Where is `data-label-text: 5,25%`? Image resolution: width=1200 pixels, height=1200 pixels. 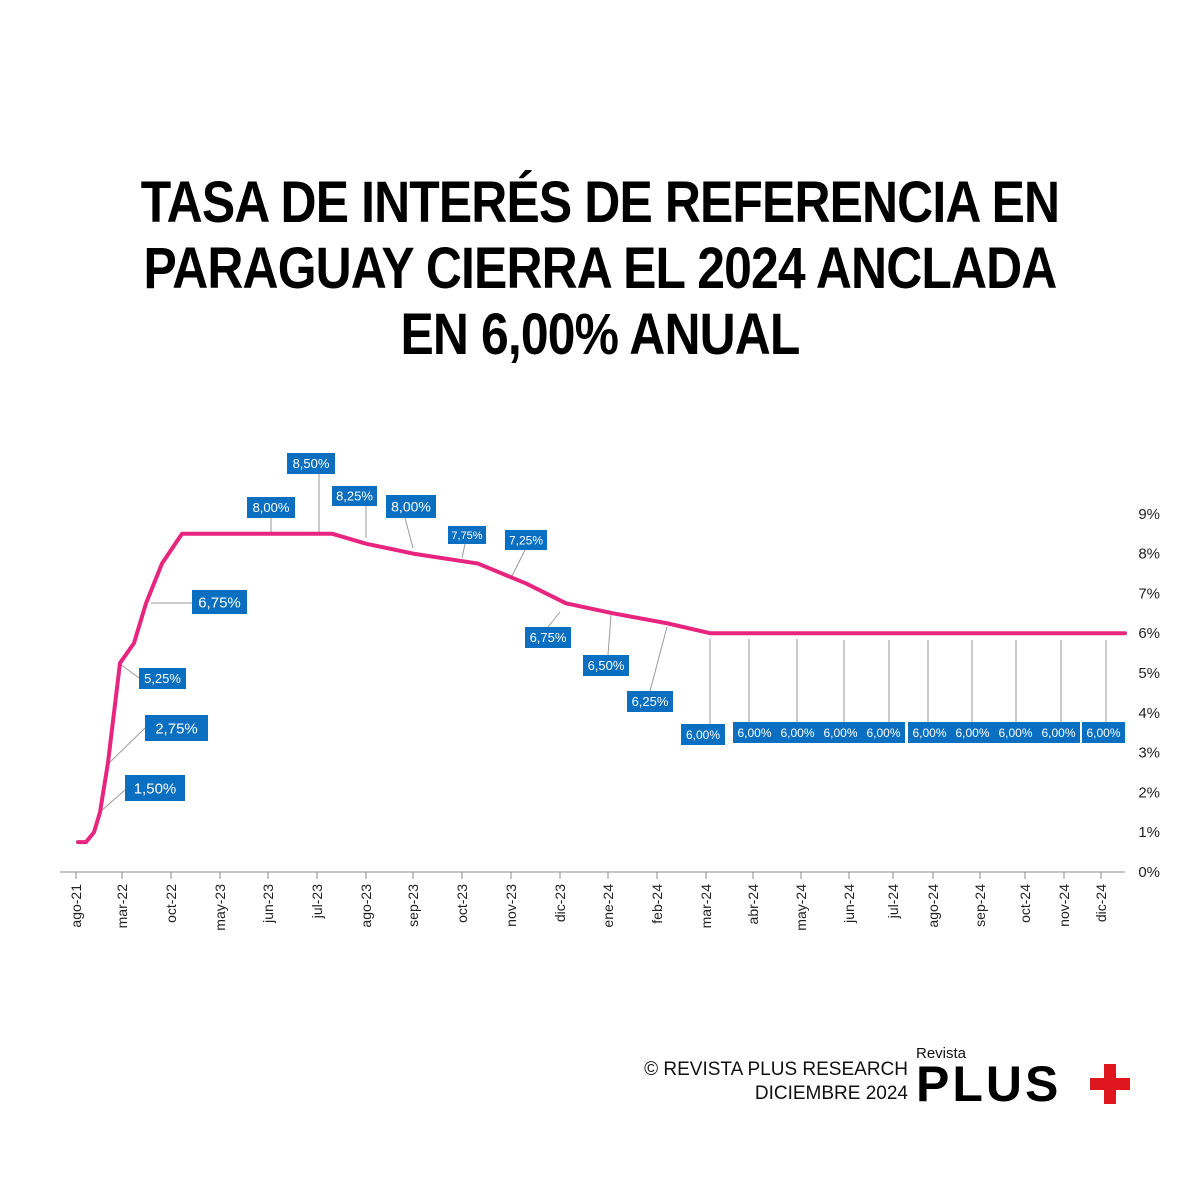 data-label-text: 5,25% is located at coordinates (162, 678).